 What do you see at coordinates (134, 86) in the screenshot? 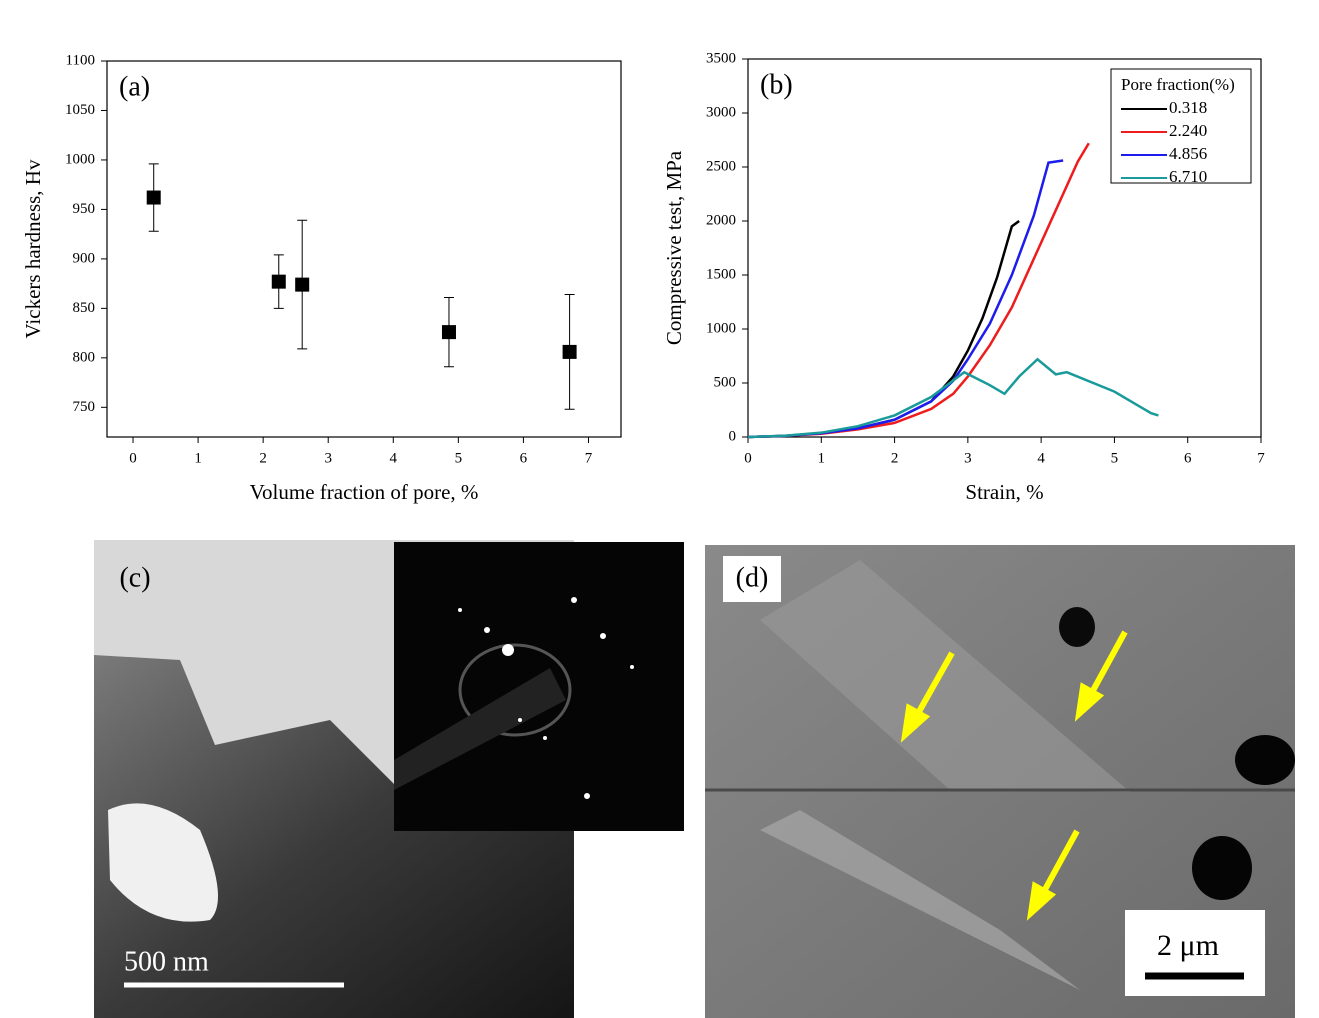
I see `panel-label: (a)` at bounding box center [134, 86].